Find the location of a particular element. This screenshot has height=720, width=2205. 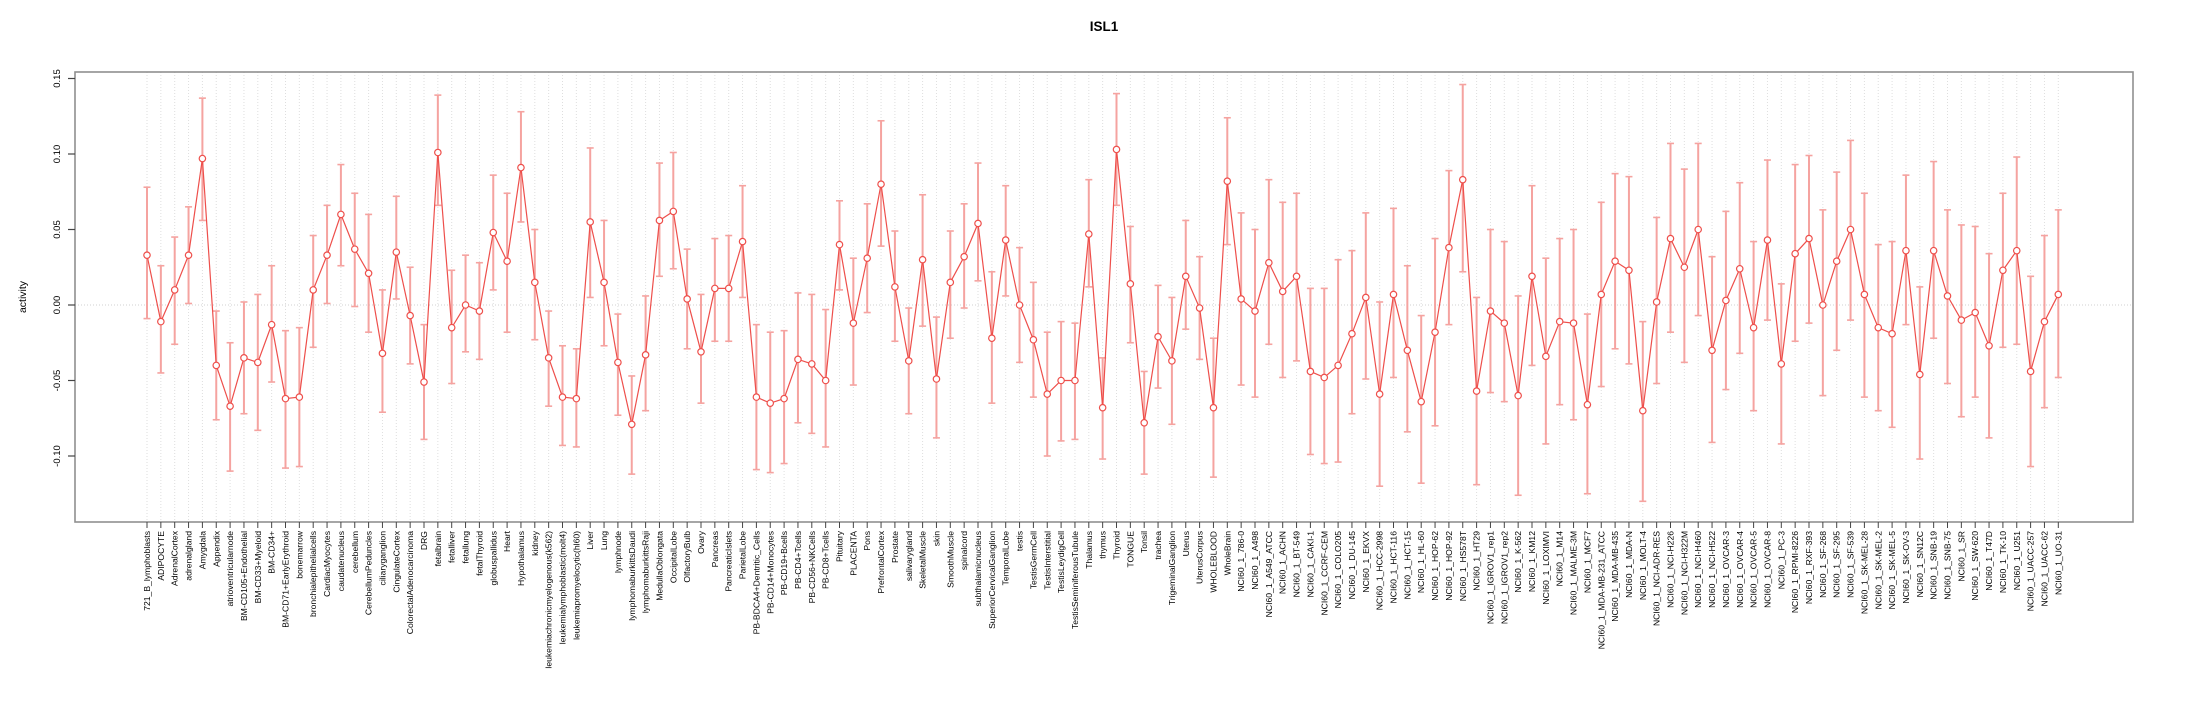

x-tick-label: NCI60_1_MDA-MB-435 is located at coordinates (1615, 576).